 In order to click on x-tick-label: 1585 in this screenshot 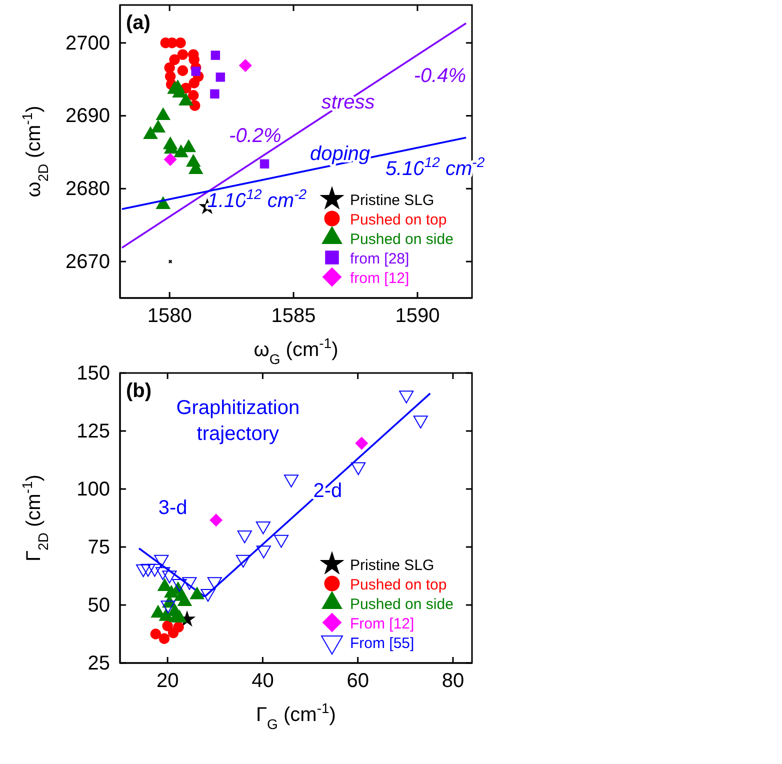, I will do `click(293, 316)`.